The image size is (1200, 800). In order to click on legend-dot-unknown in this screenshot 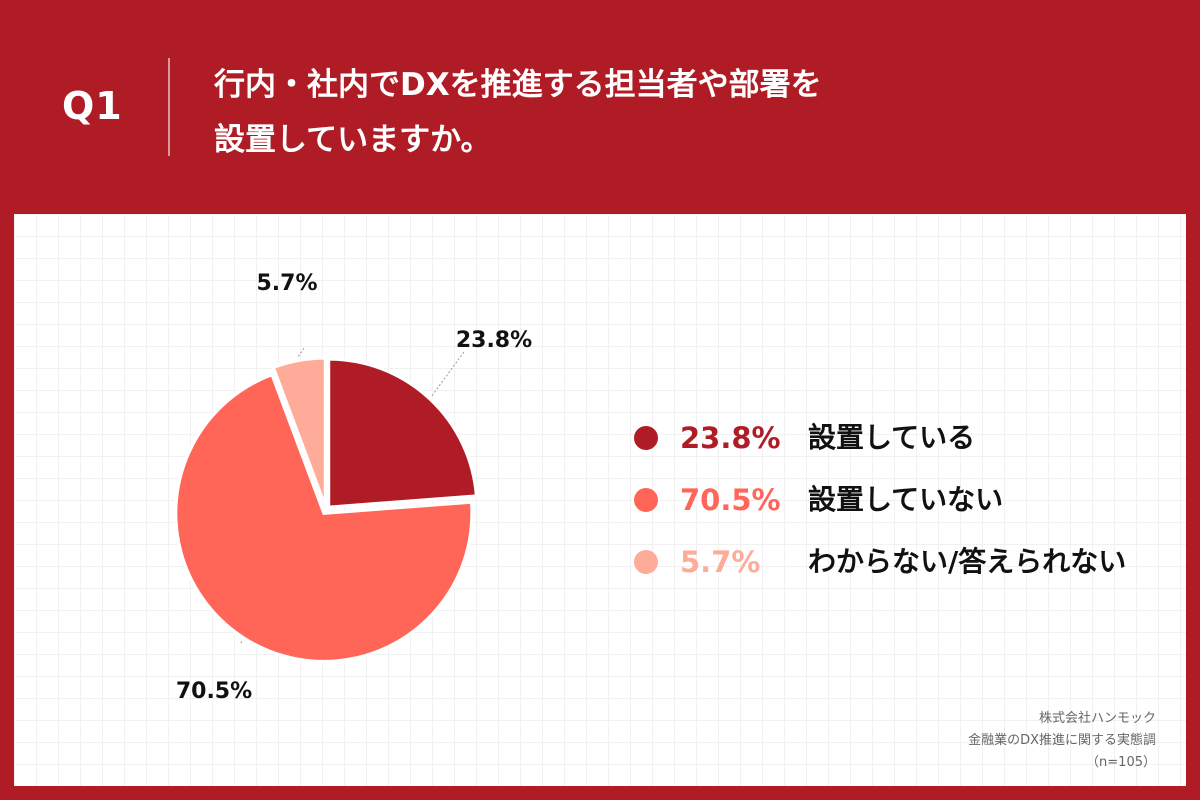, I will do `click(646, 562)`.